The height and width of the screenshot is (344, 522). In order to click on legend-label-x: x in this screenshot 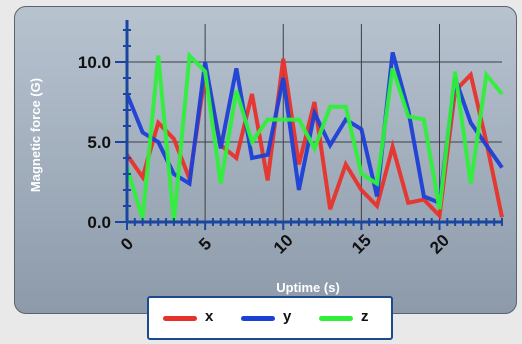, I will do `click(209, 316)`.